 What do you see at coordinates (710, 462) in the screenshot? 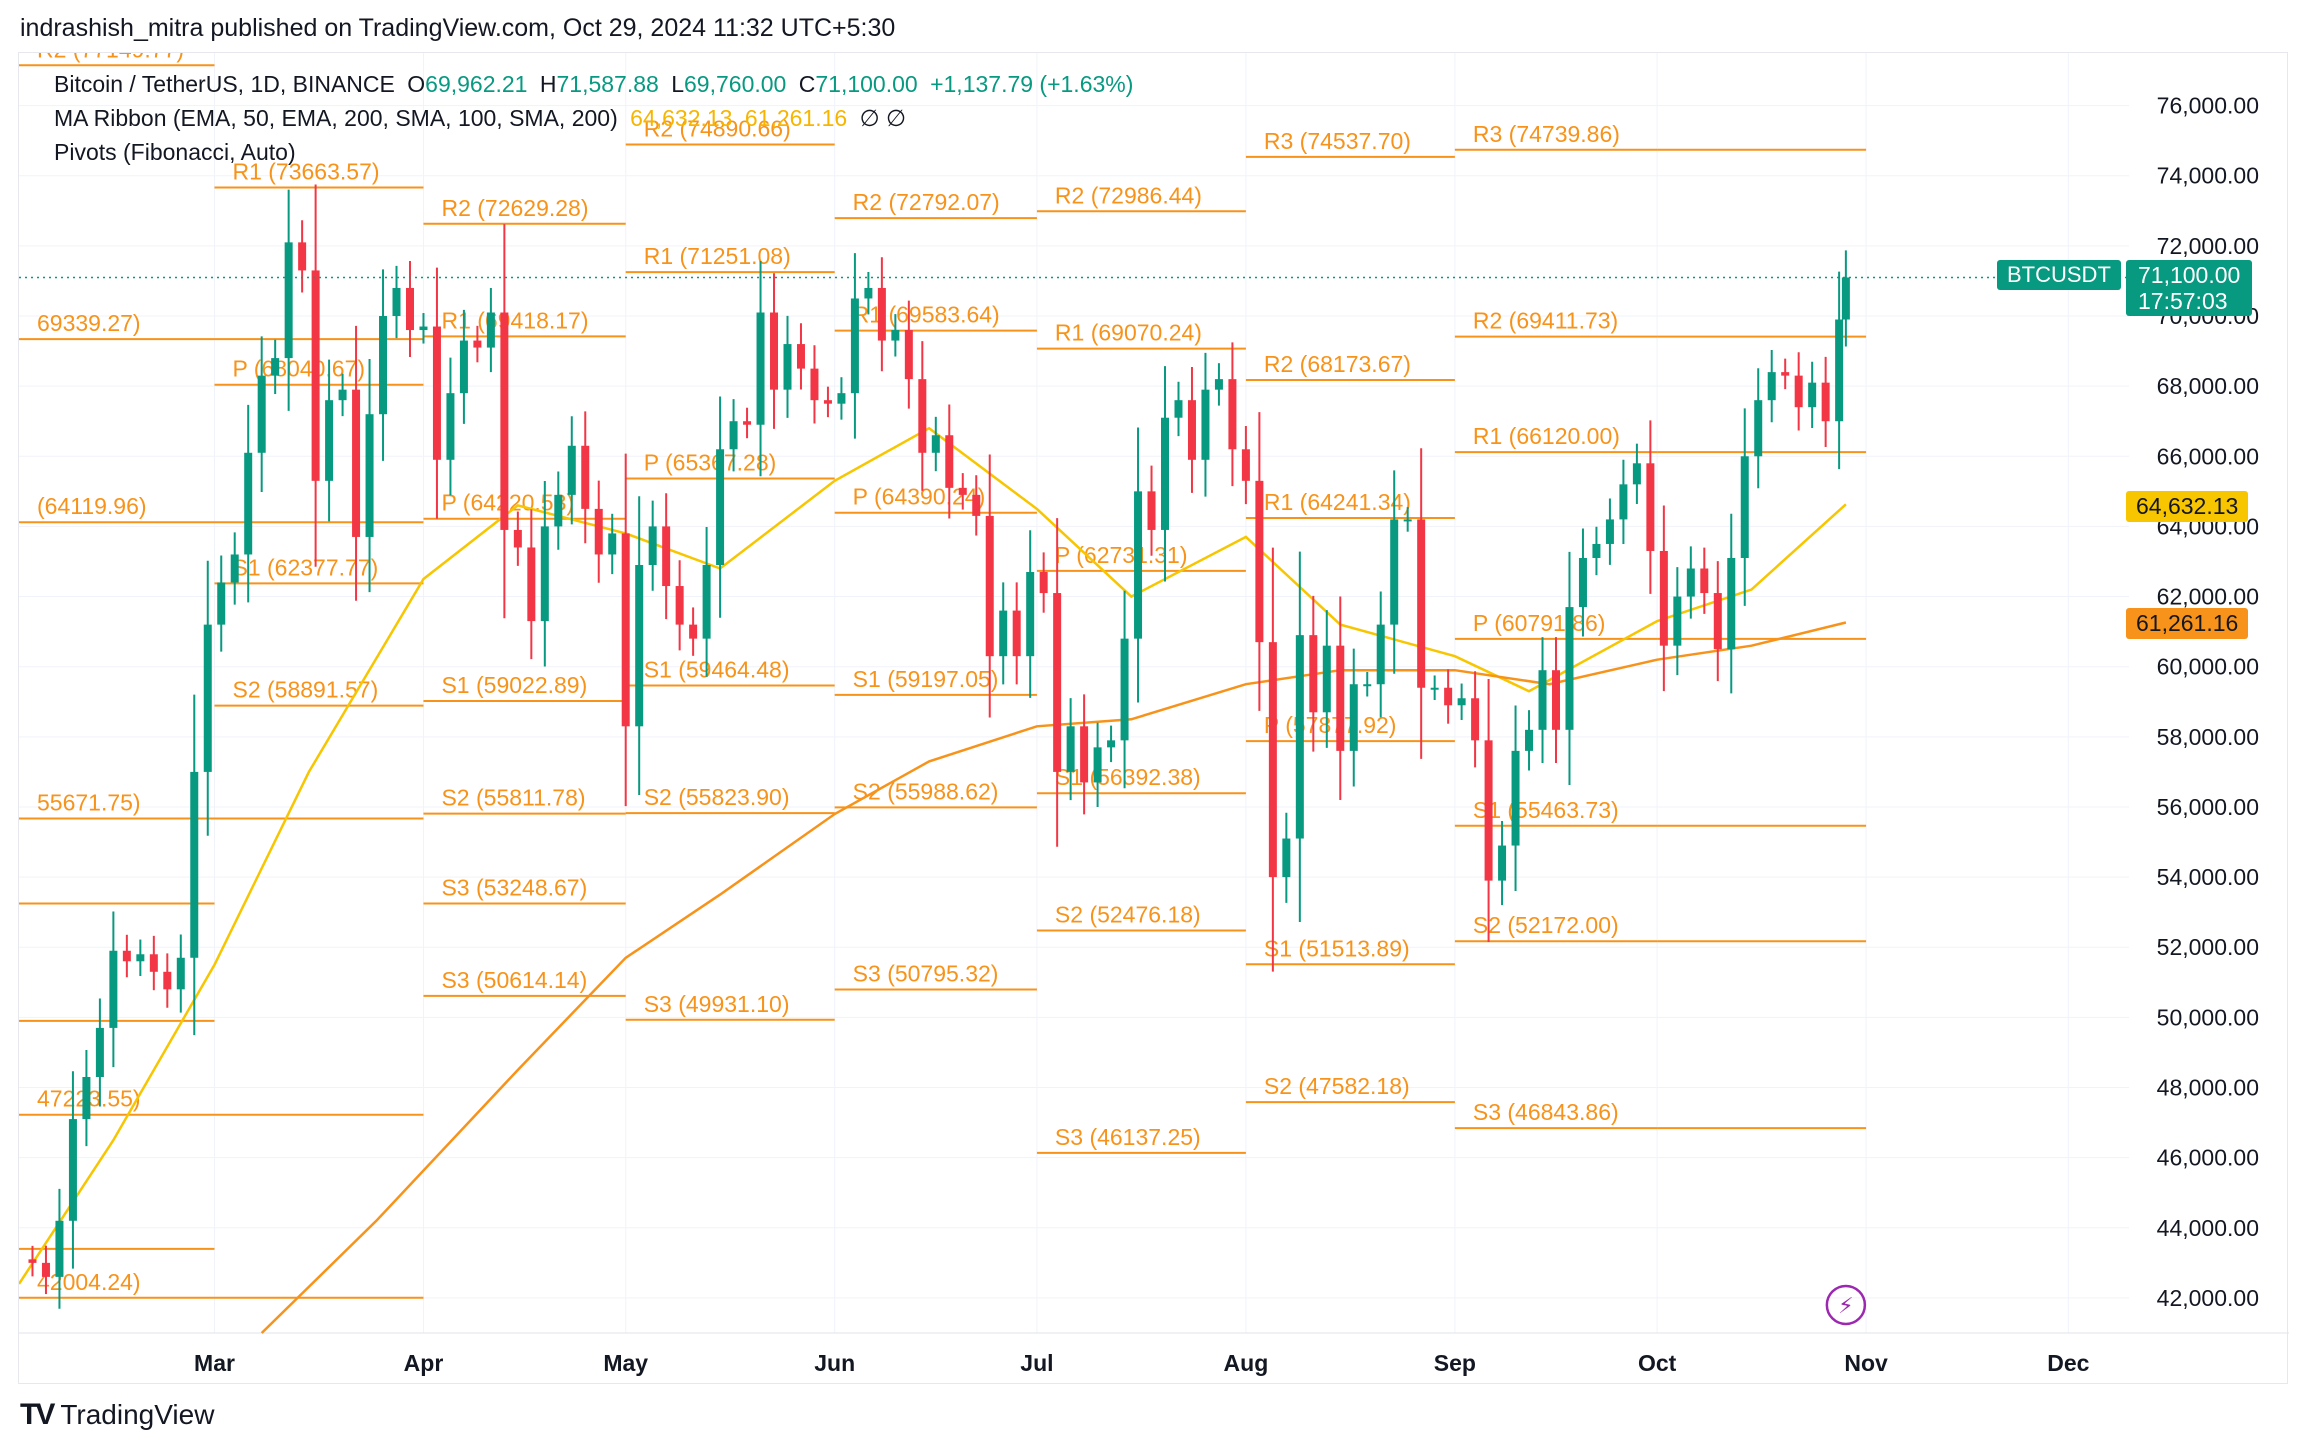
I see `pivot-level-label: P (65367.28)` at bounding box center [710, 462].